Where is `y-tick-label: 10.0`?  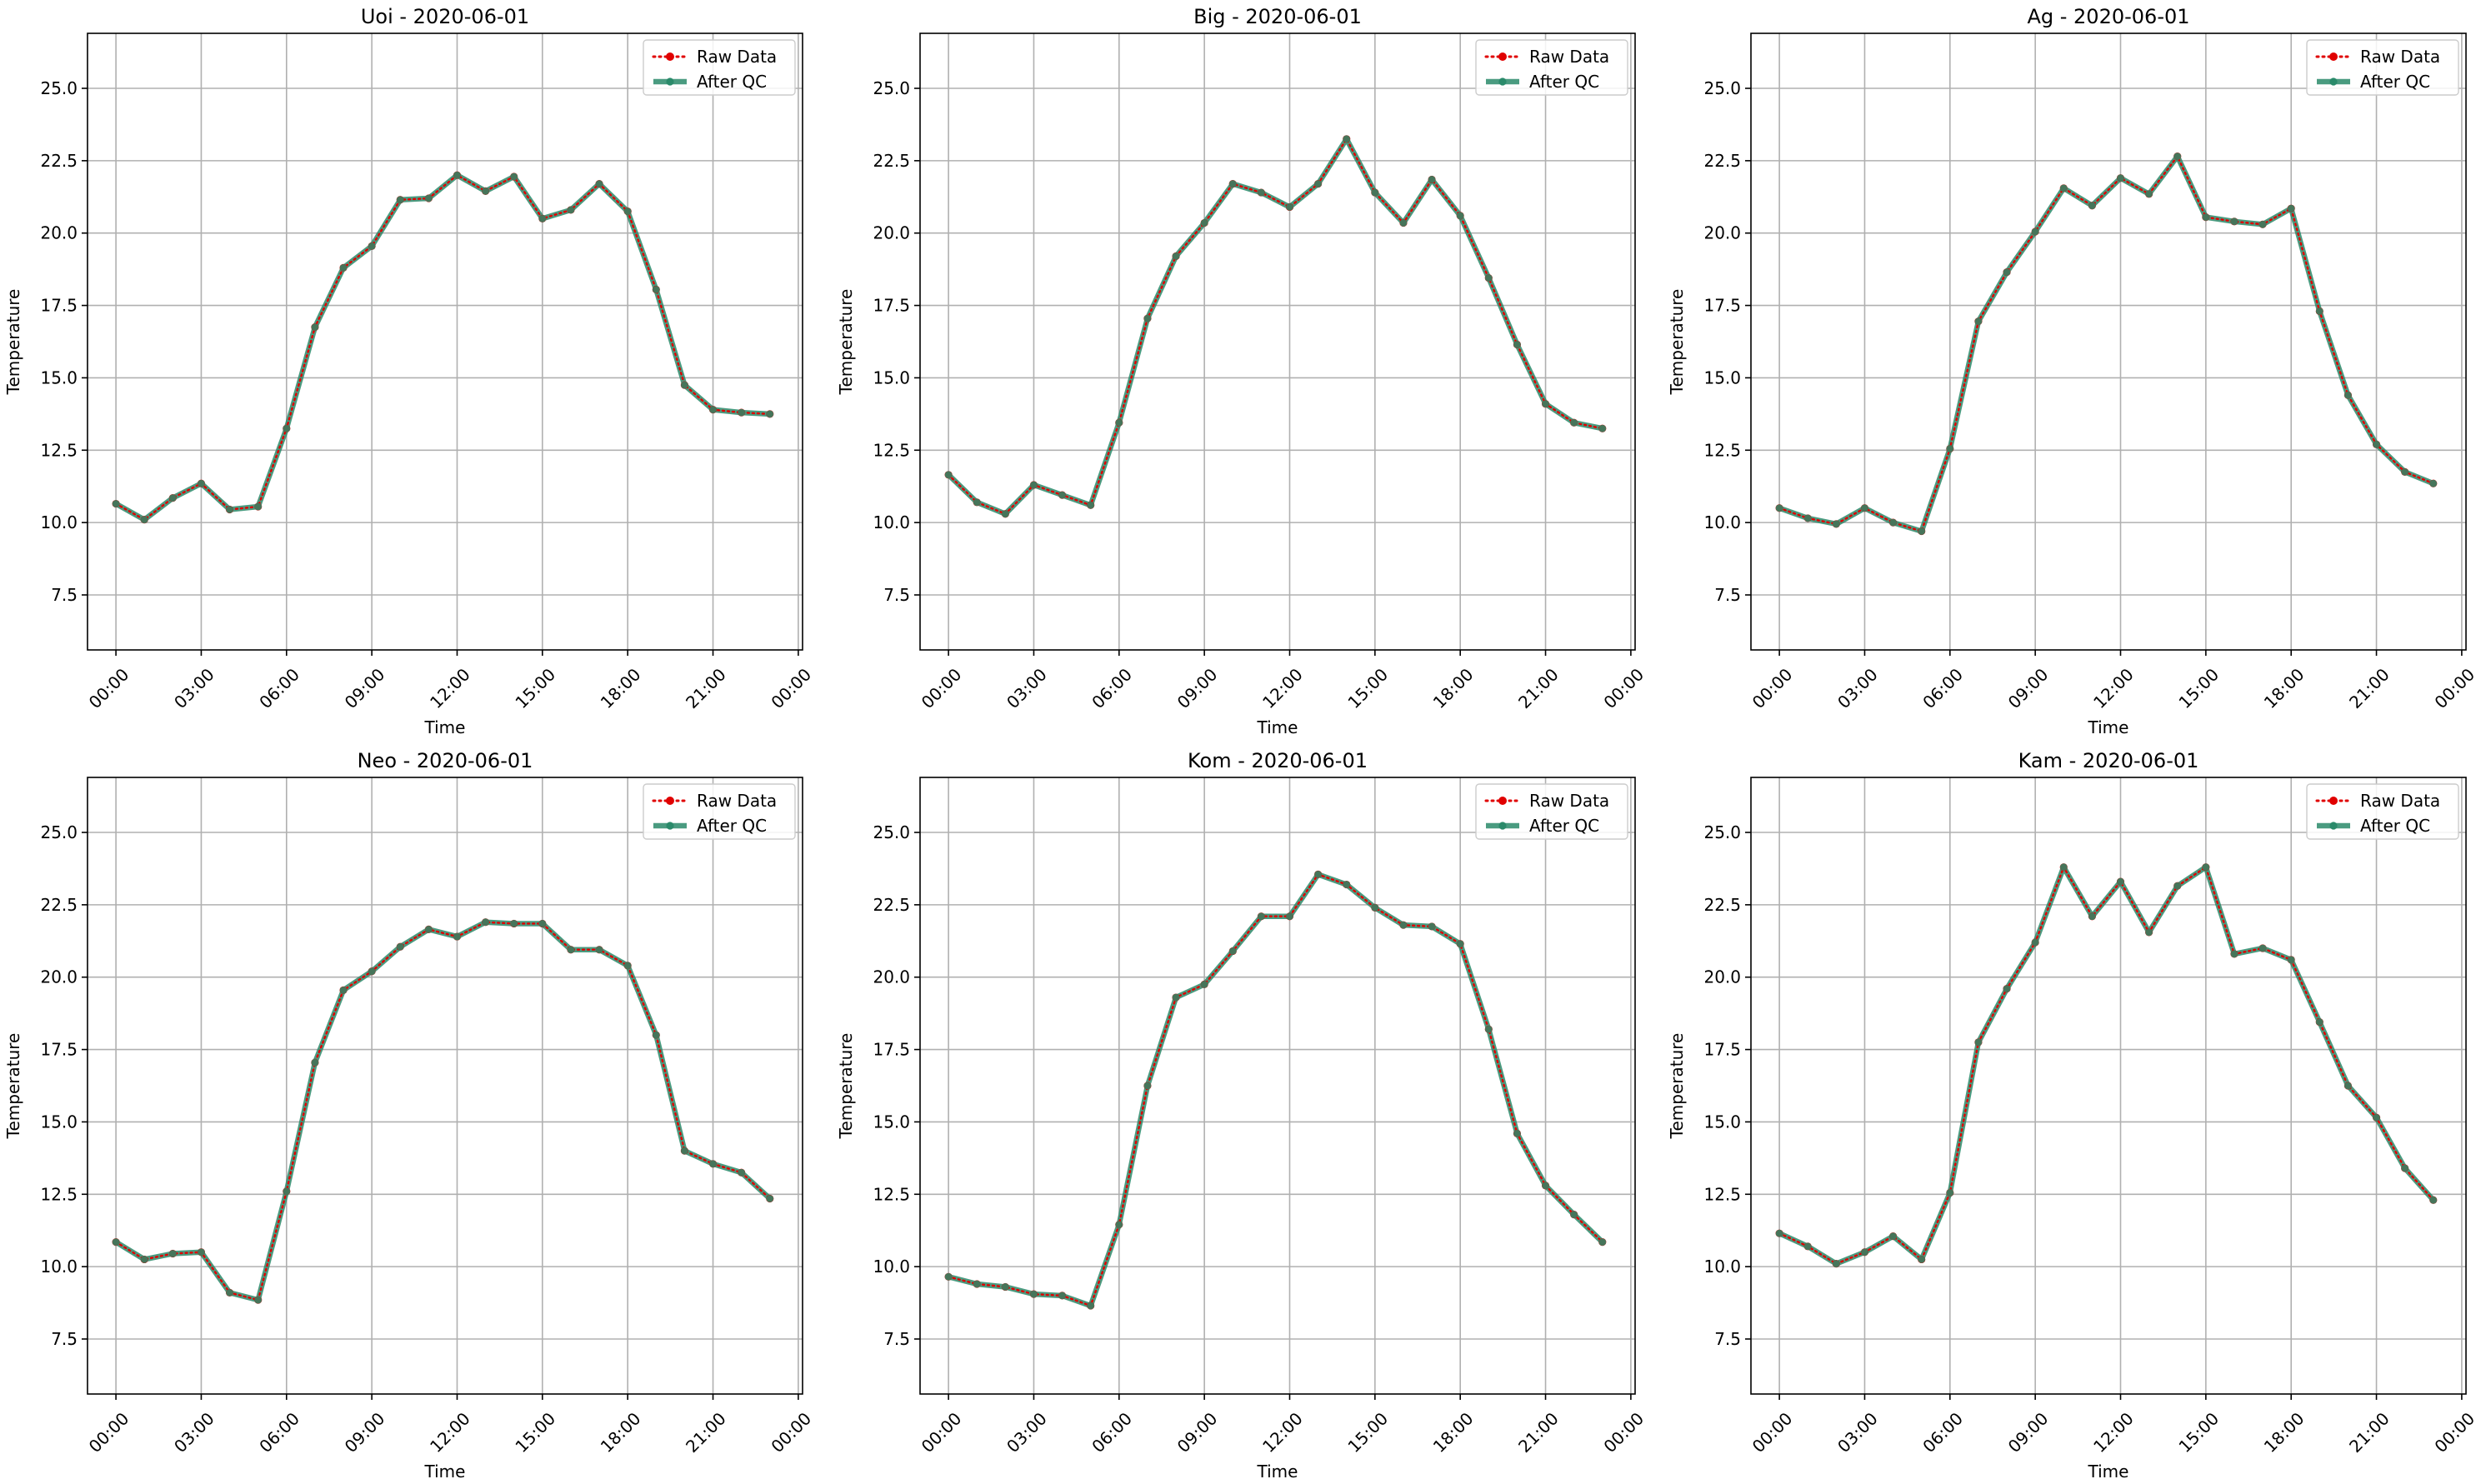 y-tick-label: 10.0 is located at coordinates (892, 1267).